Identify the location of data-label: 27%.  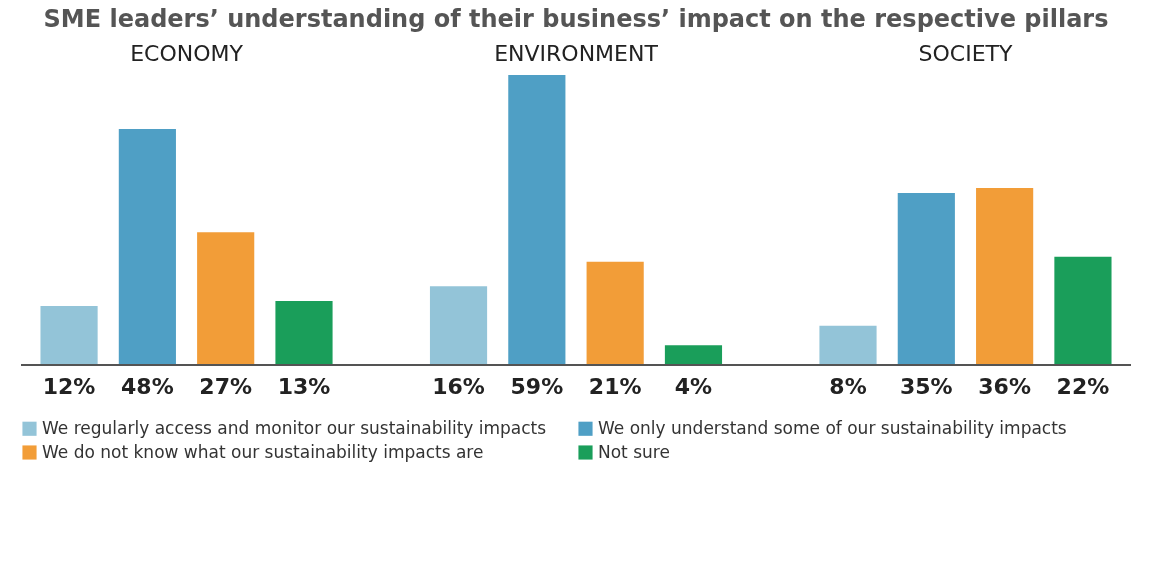
(226, 386).